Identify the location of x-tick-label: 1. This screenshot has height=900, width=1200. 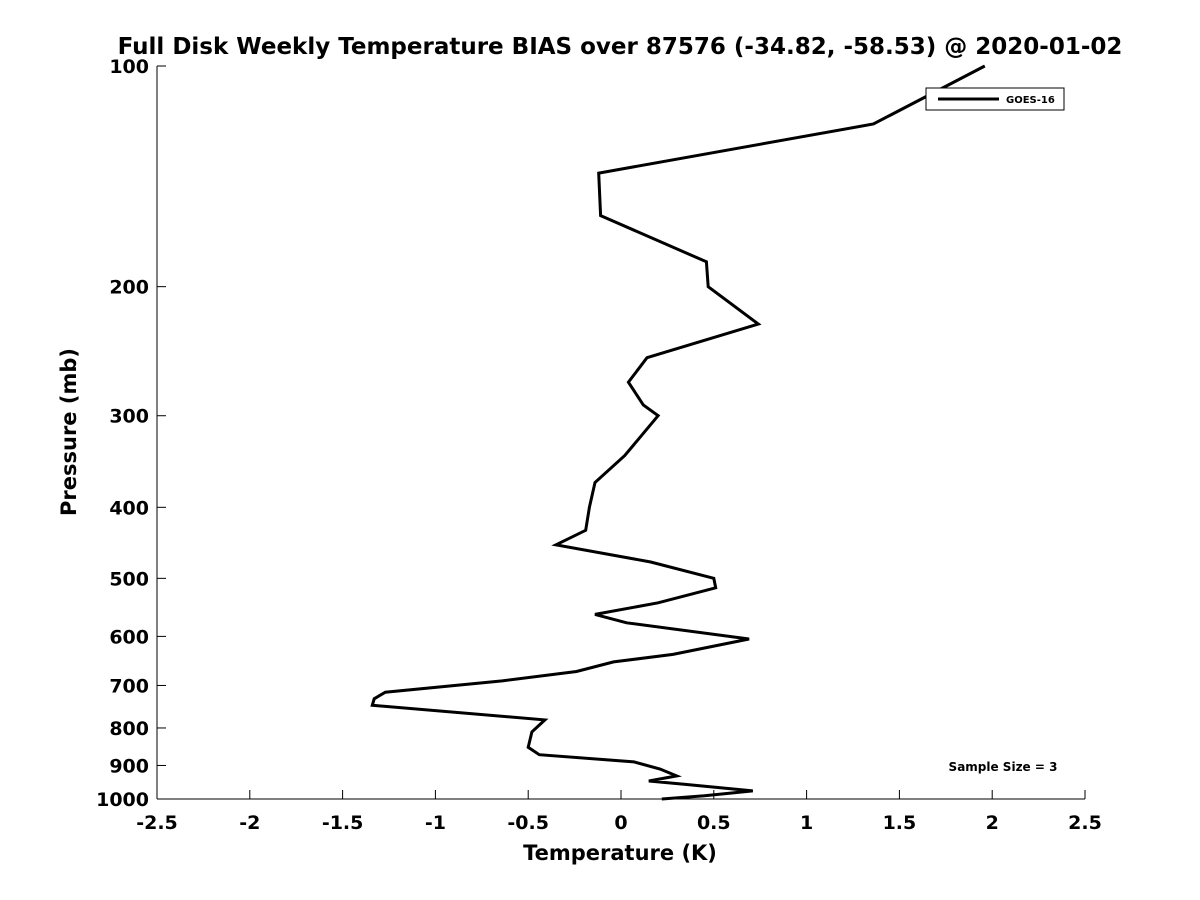
(806, 823).